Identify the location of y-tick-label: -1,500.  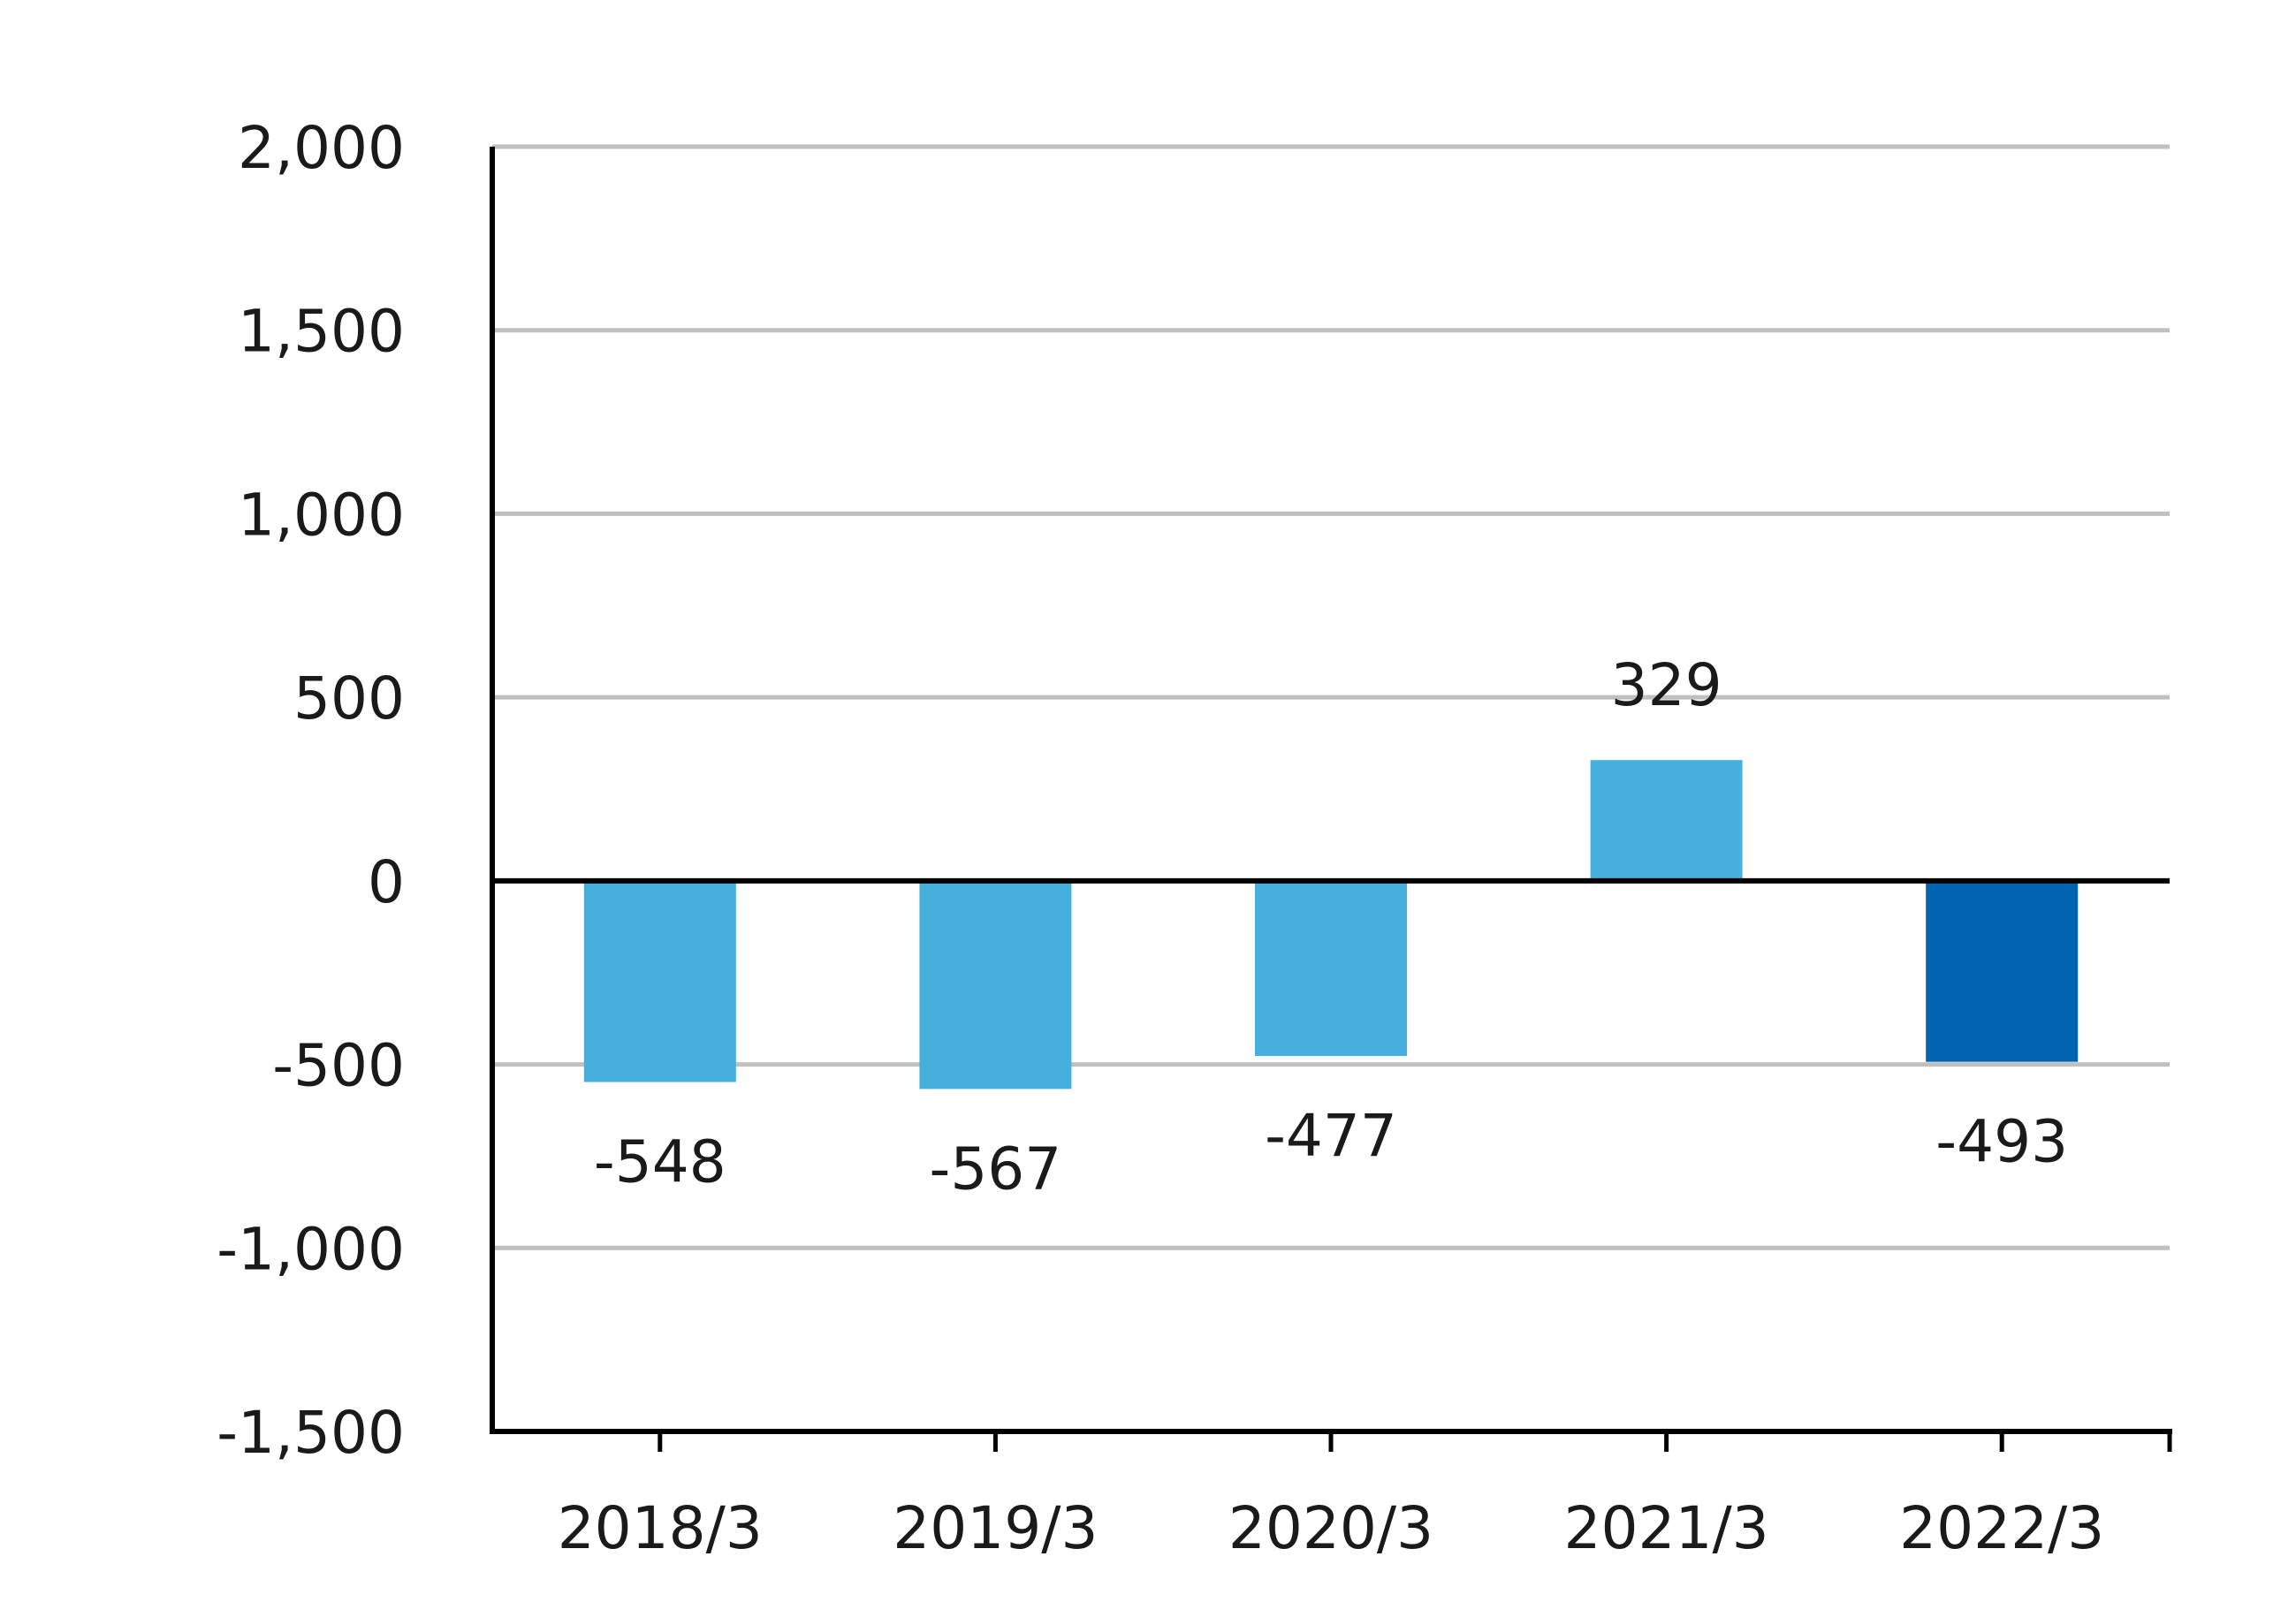
(311, 1433).